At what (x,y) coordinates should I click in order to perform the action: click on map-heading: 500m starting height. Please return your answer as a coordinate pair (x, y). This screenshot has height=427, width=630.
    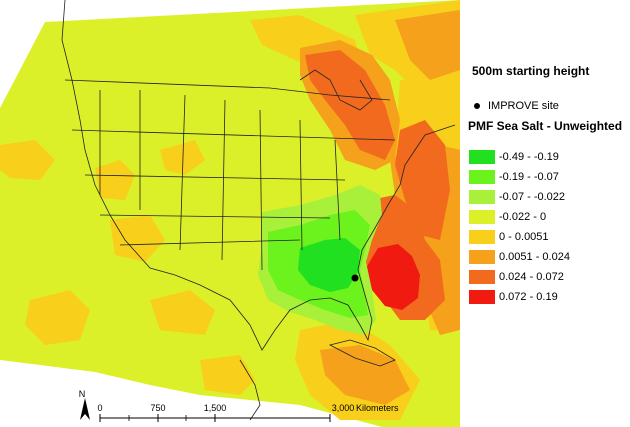
    Looking at the image, I should click on (531, 71).